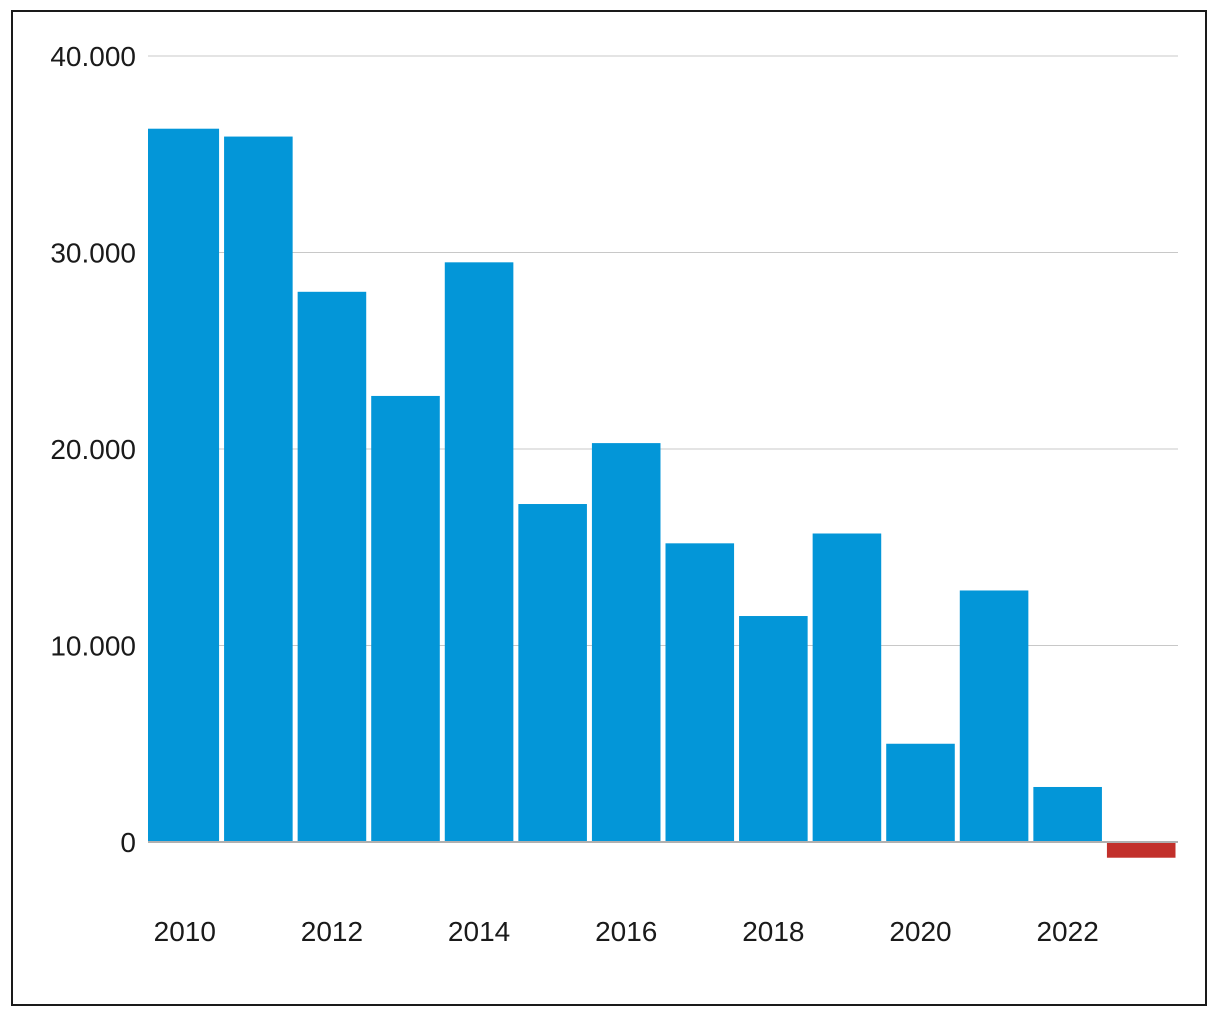 This screenshot has height=1020, width=1220. Describe the element at coordinates (1067, 931) in the screenshot. I see `x-tick-label: 2022` at that location.